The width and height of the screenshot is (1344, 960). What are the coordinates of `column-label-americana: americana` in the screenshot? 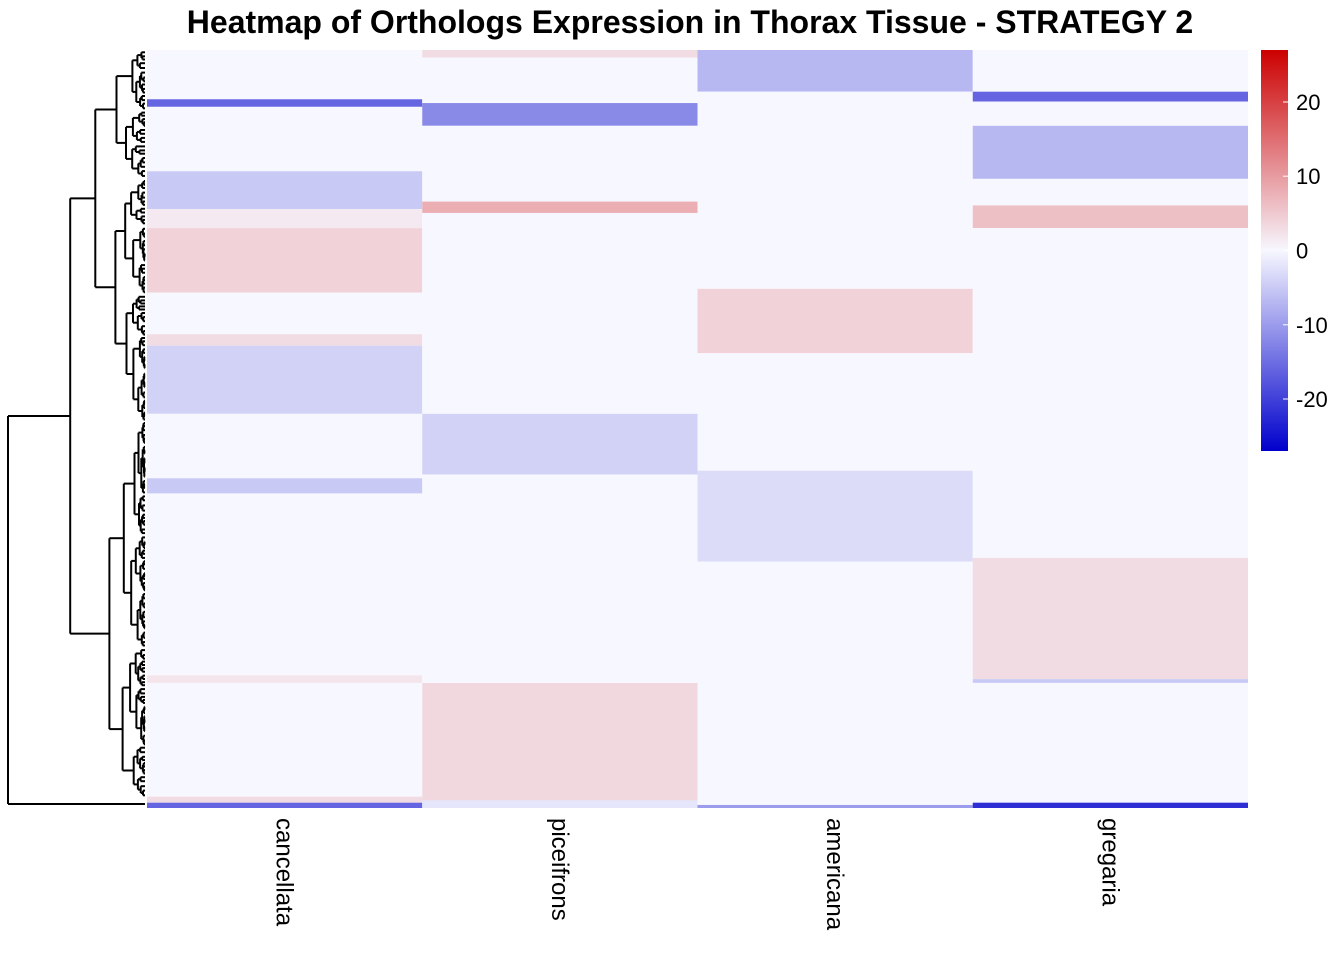 It's located at (834, 874).